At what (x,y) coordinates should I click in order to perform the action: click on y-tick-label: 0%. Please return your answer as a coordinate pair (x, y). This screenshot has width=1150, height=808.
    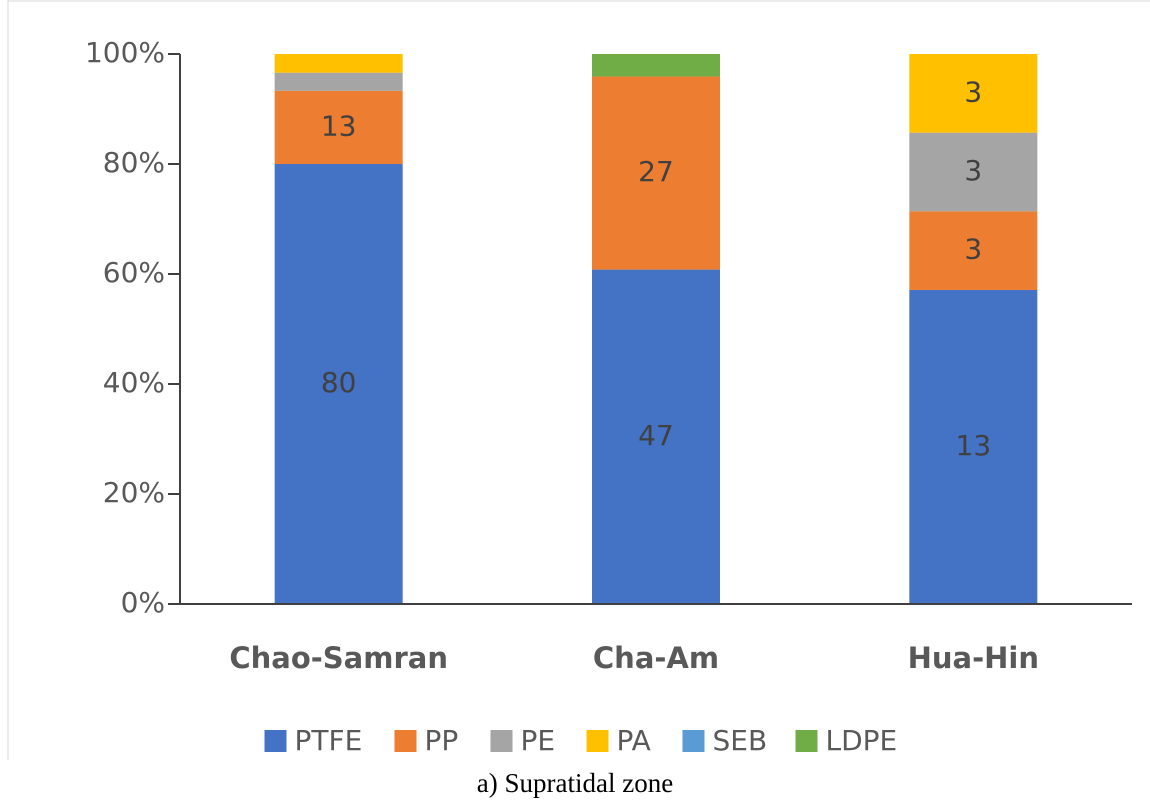
    Looking at the image, I should click on (143, 602).